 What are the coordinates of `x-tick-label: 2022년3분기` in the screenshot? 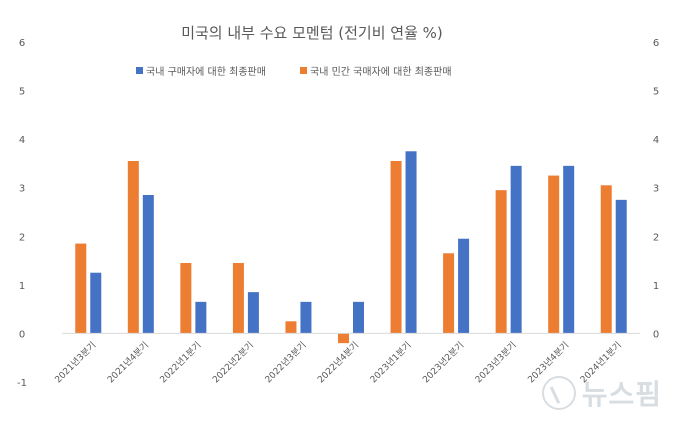 It's located at (286, 363).